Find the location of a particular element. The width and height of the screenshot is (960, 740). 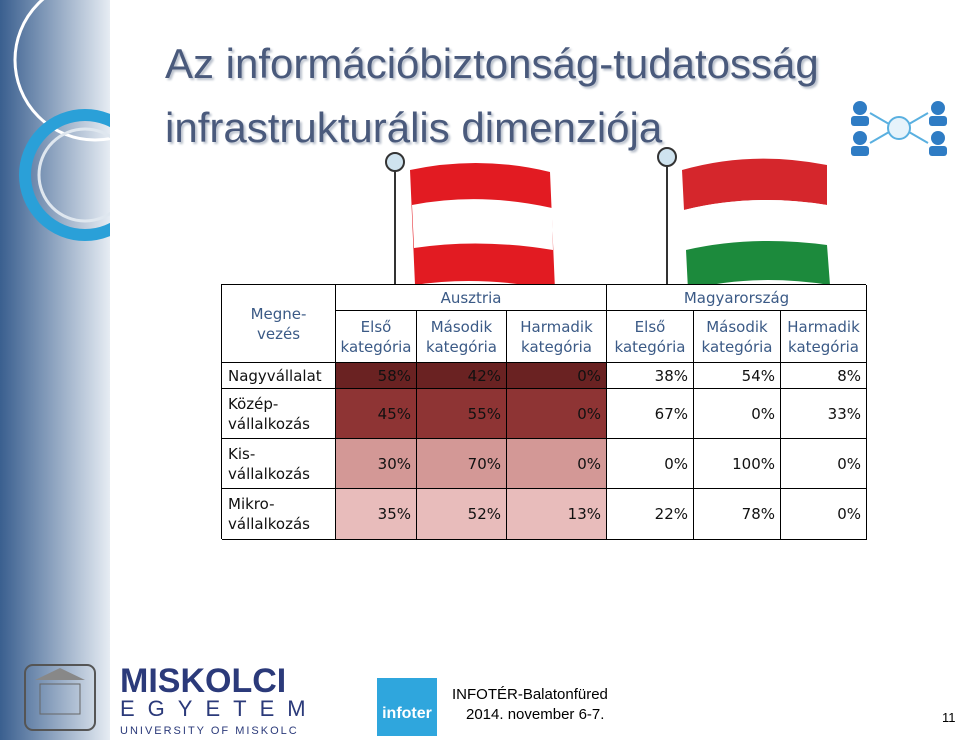

value-cell: 42% is located at coordinates (462, 376).